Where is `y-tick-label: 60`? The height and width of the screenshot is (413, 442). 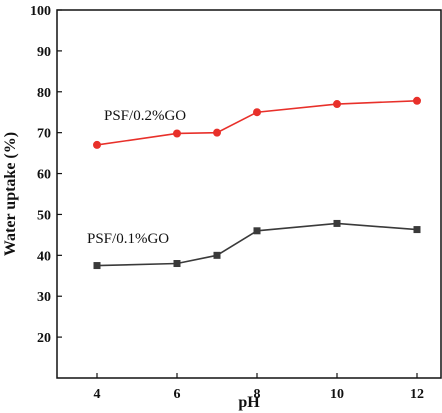 y-tick-label: 60 is located at coordinates (44, 175).